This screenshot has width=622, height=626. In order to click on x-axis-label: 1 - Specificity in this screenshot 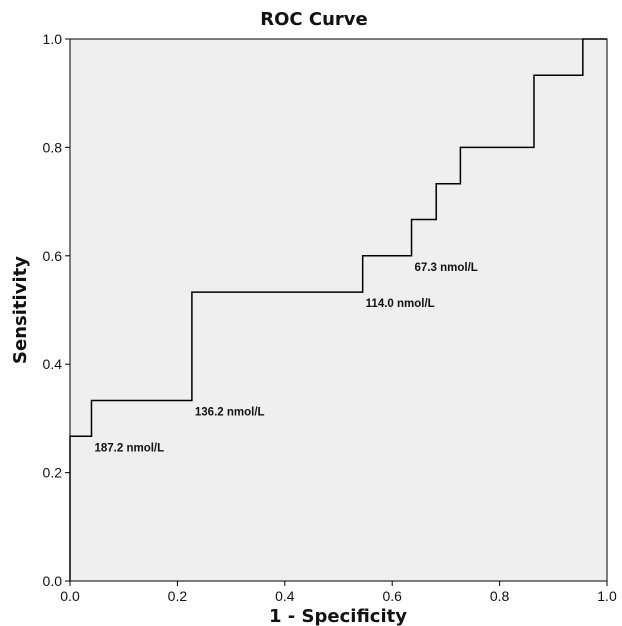, I will do `click(338, 616)`.